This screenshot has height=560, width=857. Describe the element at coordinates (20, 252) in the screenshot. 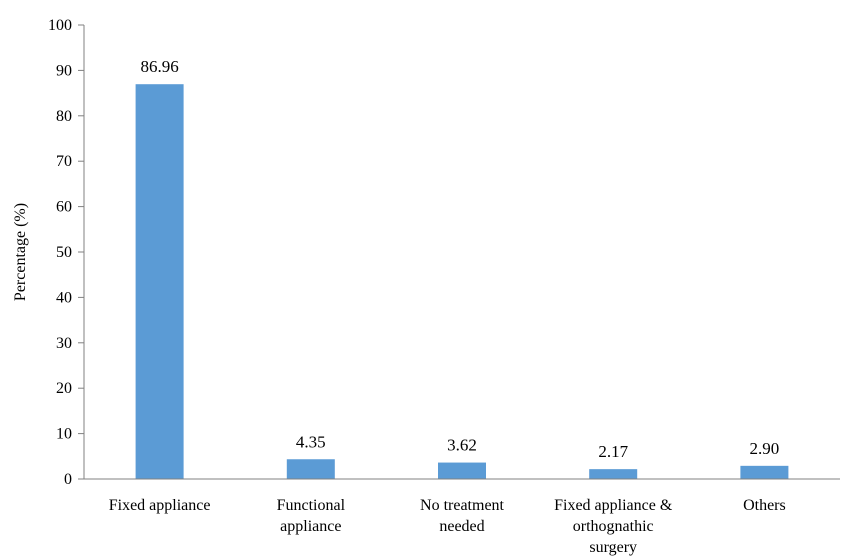

I see `y-axis-title: Percentage (%)` at that location.